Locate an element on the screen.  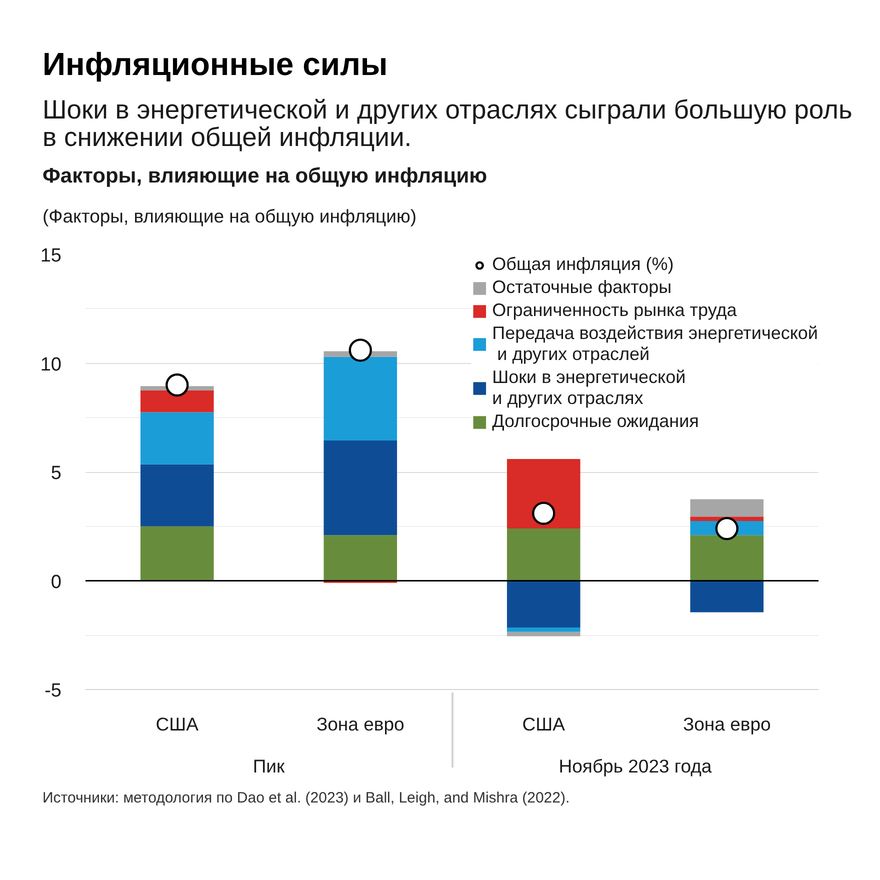
chart-subtitle: Шоки в энергетической и других отраслях сыграли большую роль в снижении общей инфляции. is located at coordinates (447, 123).